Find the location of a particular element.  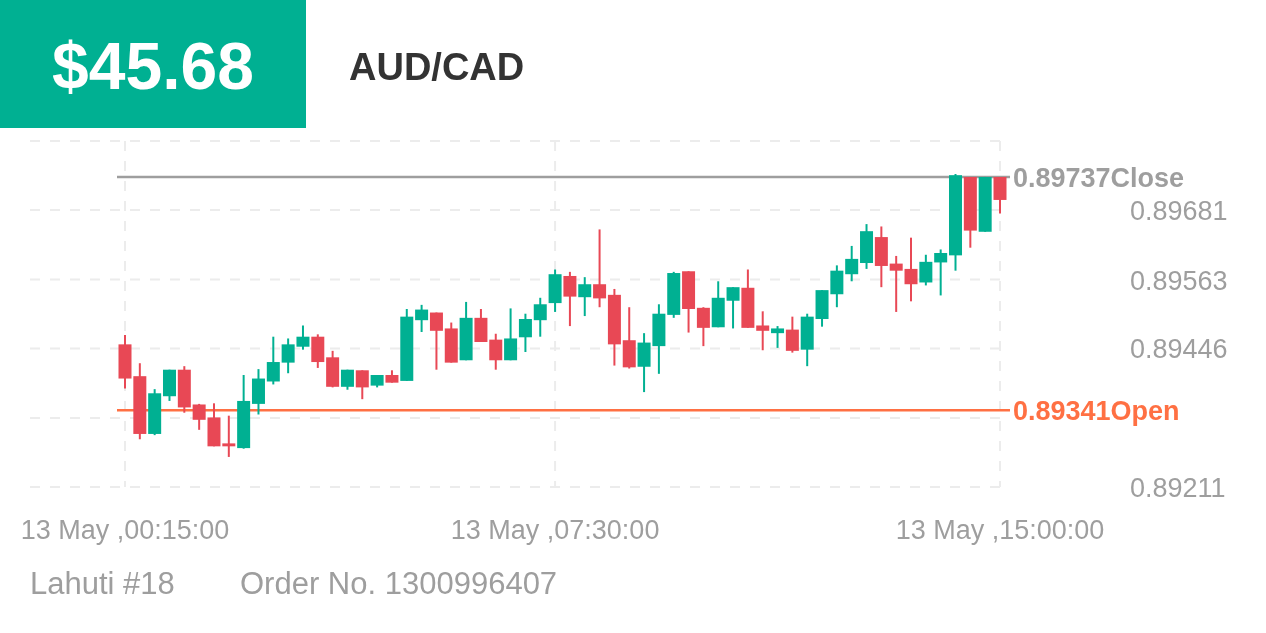

y-tick-label: 0.89211 is located at coordinates (1178, 488).